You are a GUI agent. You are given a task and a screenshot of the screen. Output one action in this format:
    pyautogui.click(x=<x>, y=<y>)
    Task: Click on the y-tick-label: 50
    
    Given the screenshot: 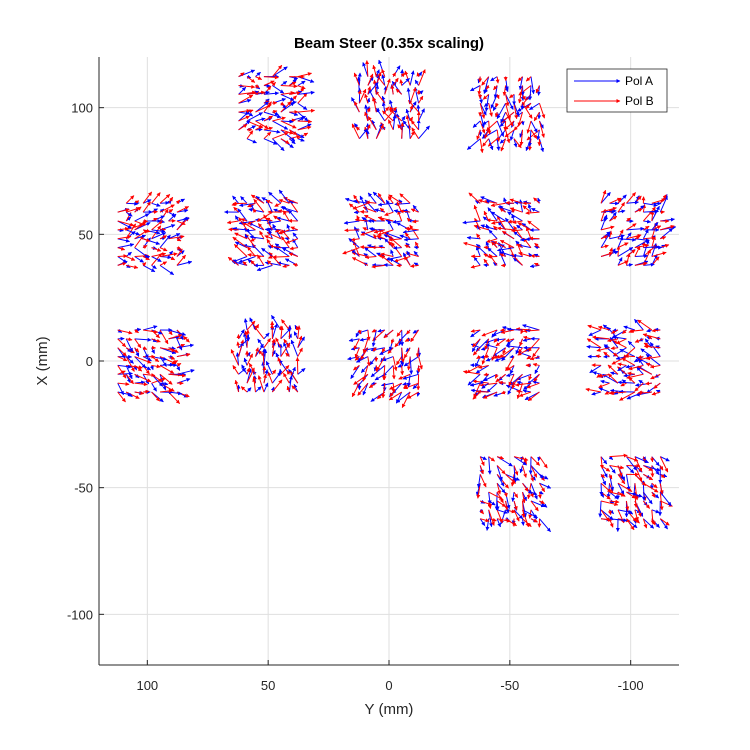 What is the action you would take?
    pyautogui.click(x=86, y=234)
    